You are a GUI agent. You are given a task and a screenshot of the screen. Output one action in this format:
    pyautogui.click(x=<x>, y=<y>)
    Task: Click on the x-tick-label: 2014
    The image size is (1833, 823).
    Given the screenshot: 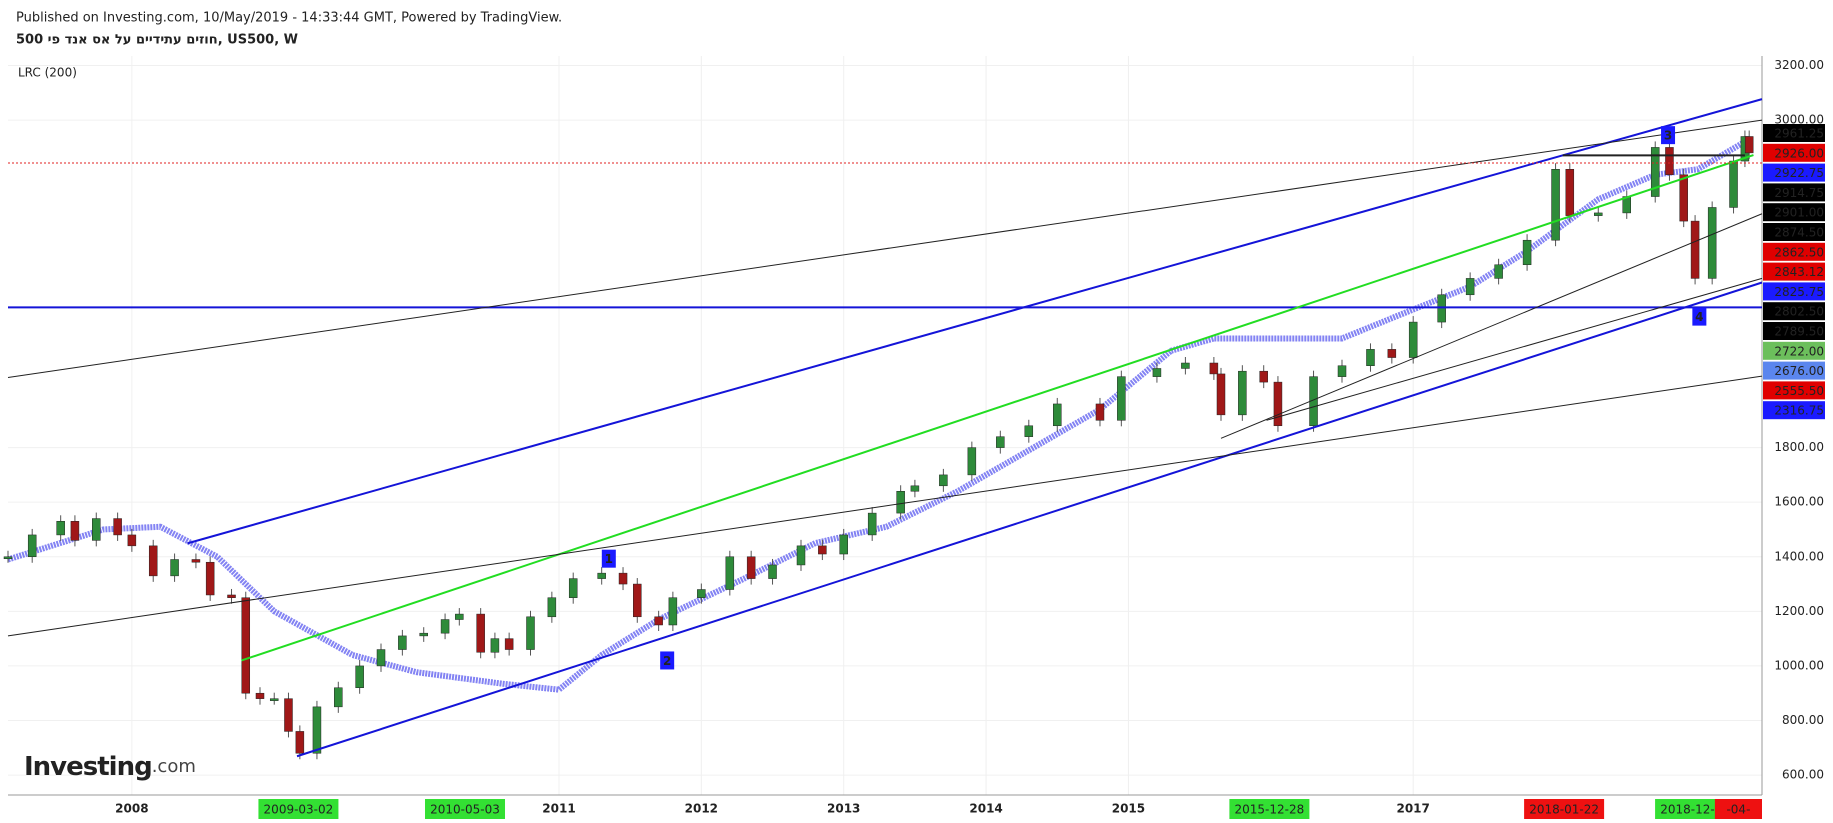 What is the action you would take?
    pyautogui.click(x=985, y=809)
    